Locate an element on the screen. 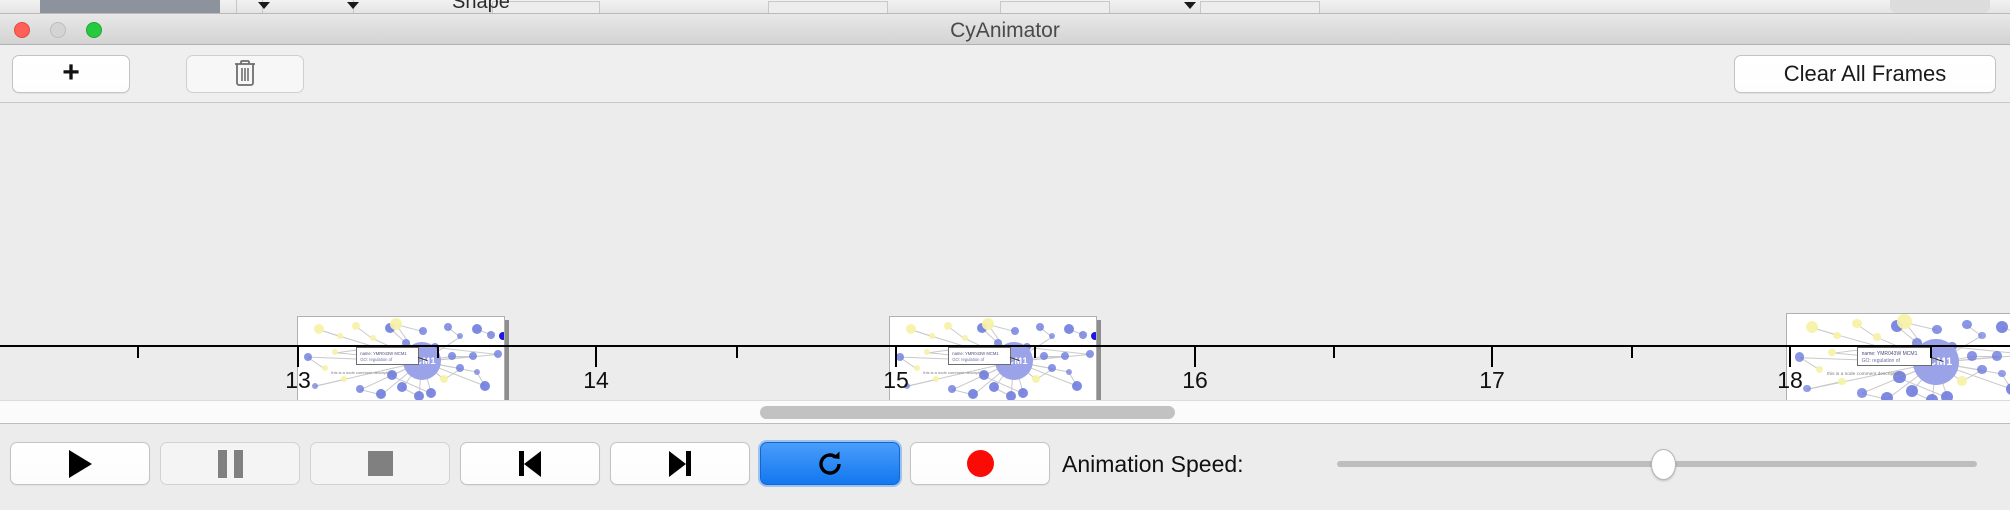  timeline-scrollbar-thumb is located at coordinates (967, 412).